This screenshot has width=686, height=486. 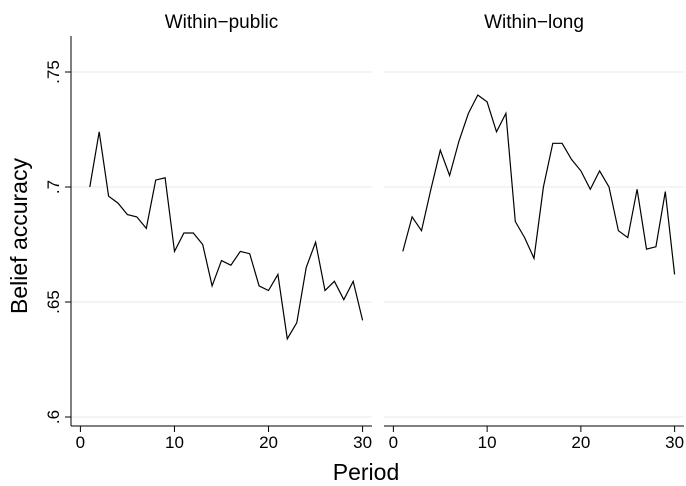 What do you see at coordinates (222, 22) in the screenshot?
I see `panel-title-1: Within−public` at bounding box center [222, 22].